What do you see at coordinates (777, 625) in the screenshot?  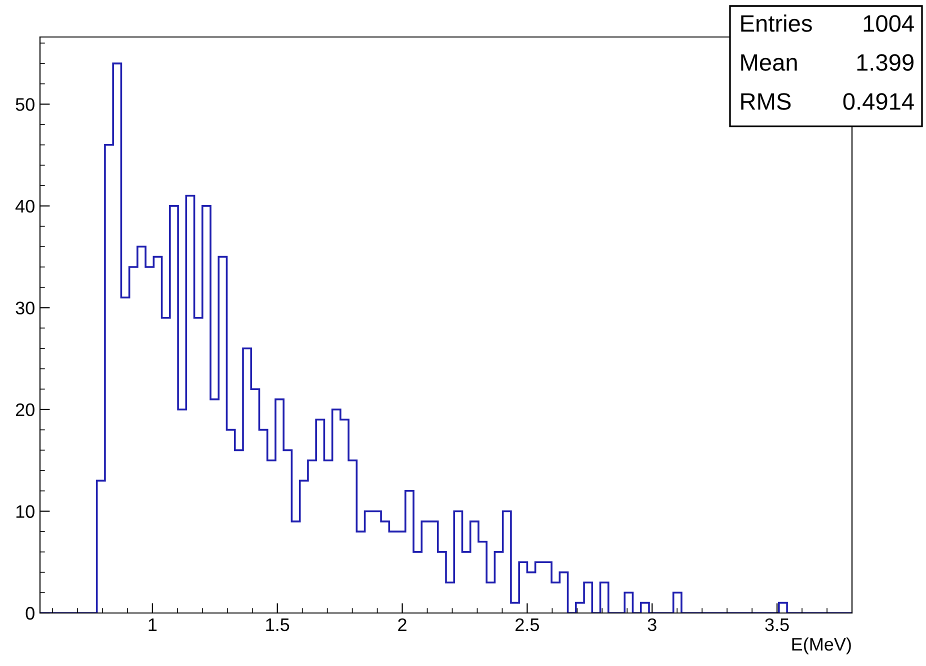 I see `x-tick-label: 3.5` at bounding box center [777, 625].